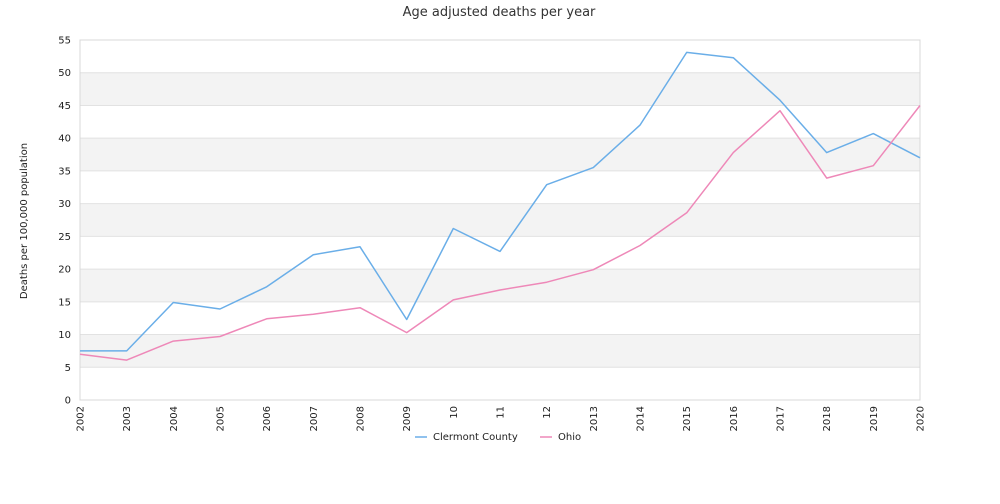  Describe the element at coordinates (64, 335) in the screenshot. I see `y-tick-label: 10` at that location.